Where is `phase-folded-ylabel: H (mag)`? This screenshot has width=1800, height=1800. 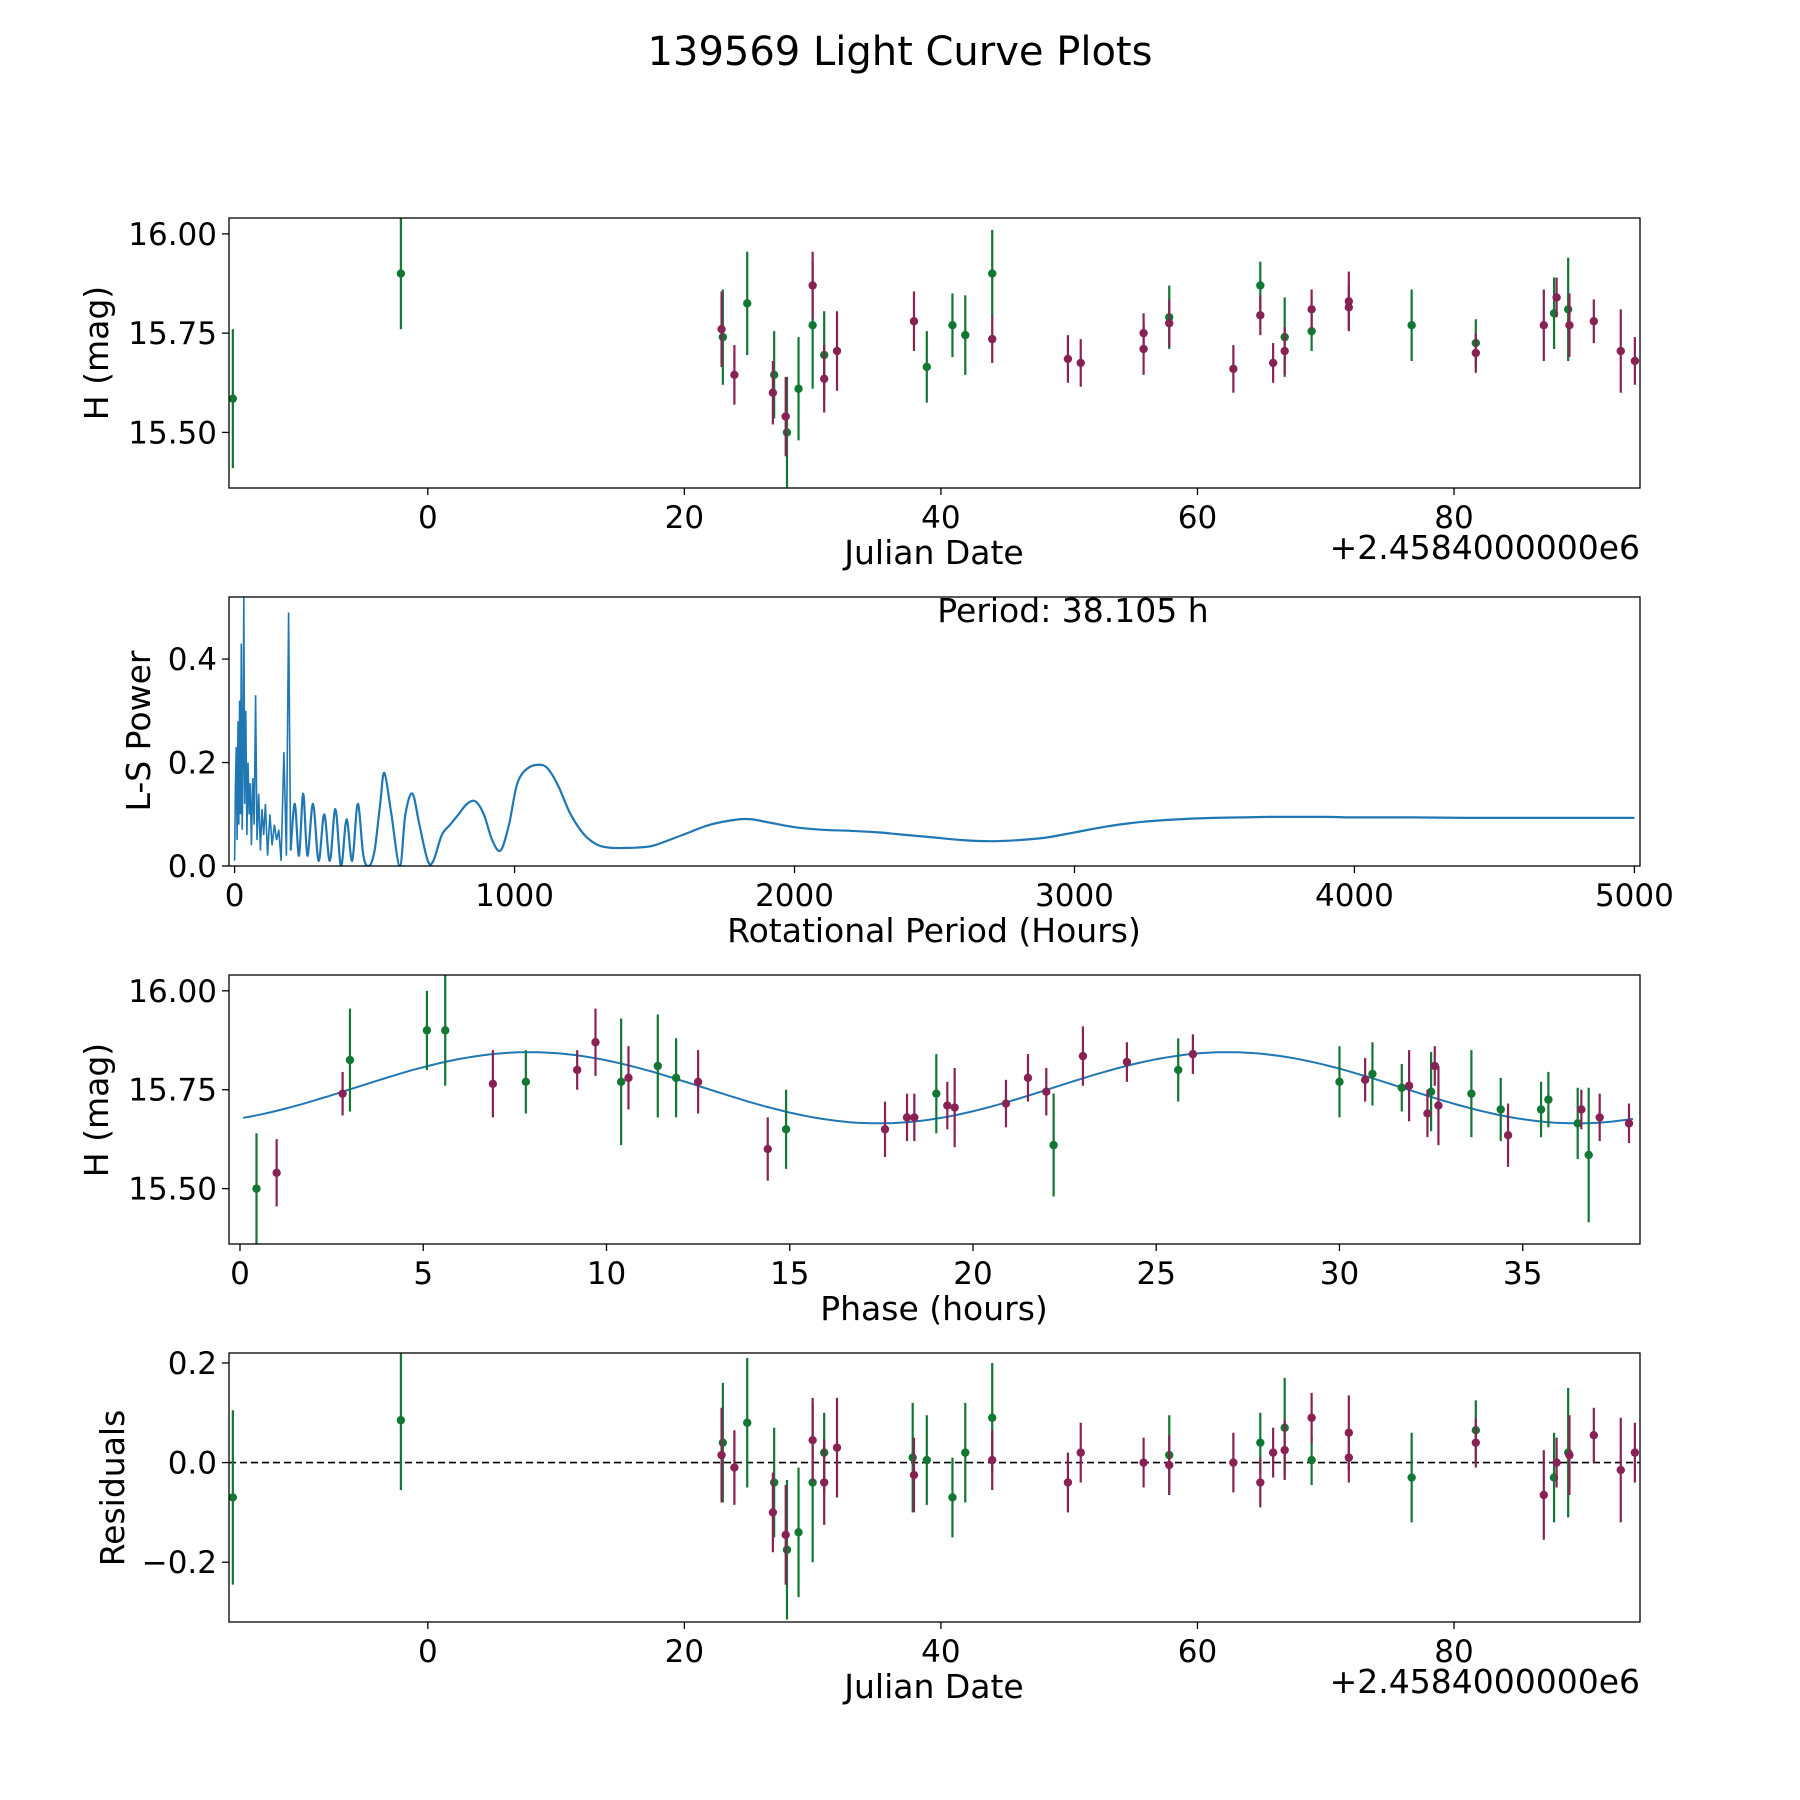
phase-folded-ylabel: H (mag) is located at coordinates (96, 1110).